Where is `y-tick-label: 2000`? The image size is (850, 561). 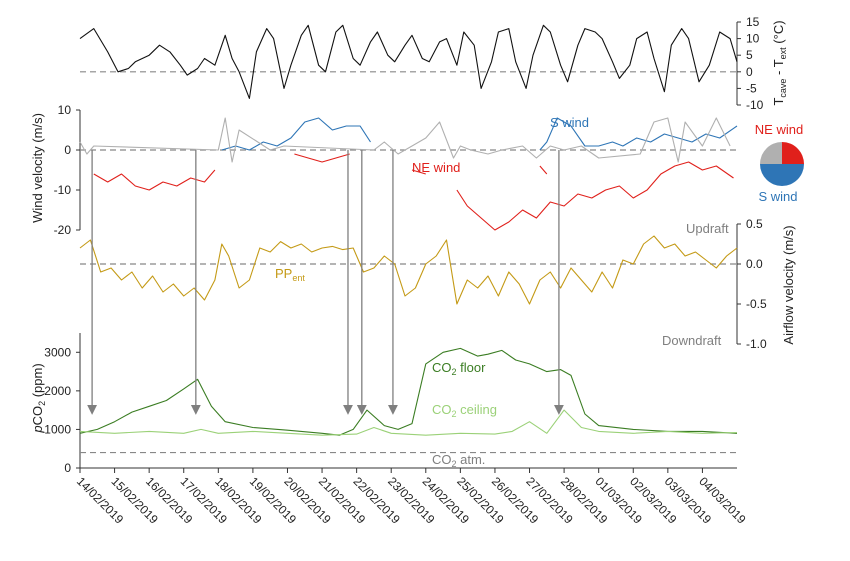 y-tick-label: 2000 is located at coordinates (57, 391).